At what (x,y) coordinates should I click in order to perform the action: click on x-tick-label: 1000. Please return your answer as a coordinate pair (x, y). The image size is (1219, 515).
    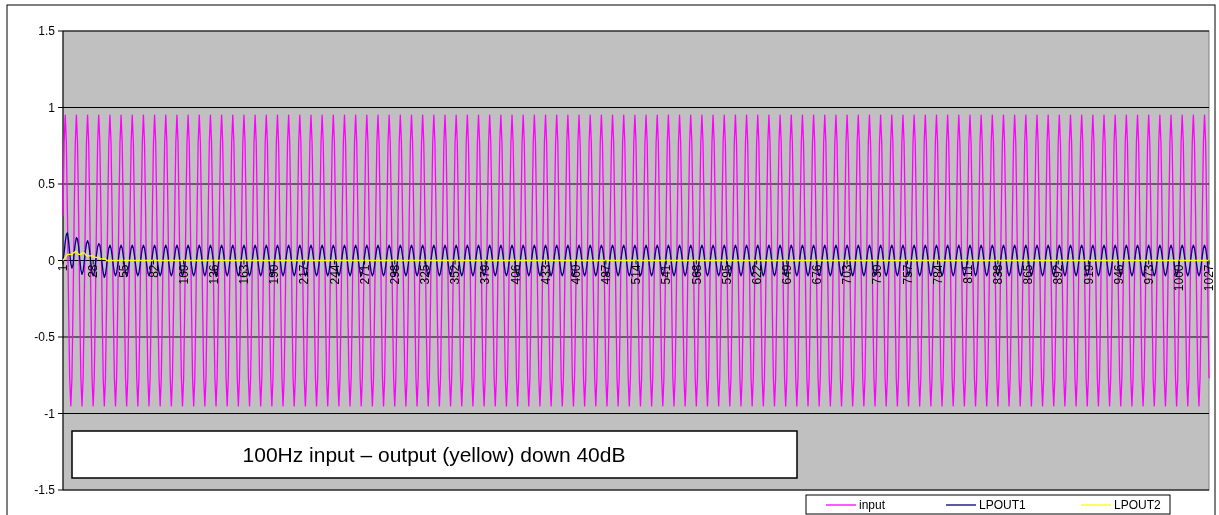
    Looking at the image, I should click on (1179, 278).